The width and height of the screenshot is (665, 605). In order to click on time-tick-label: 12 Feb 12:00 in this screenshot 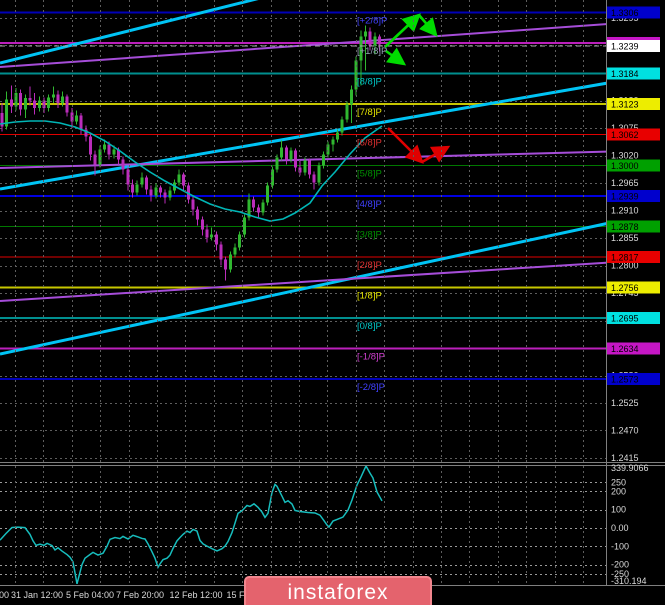, I will do `click(195, 595)`.